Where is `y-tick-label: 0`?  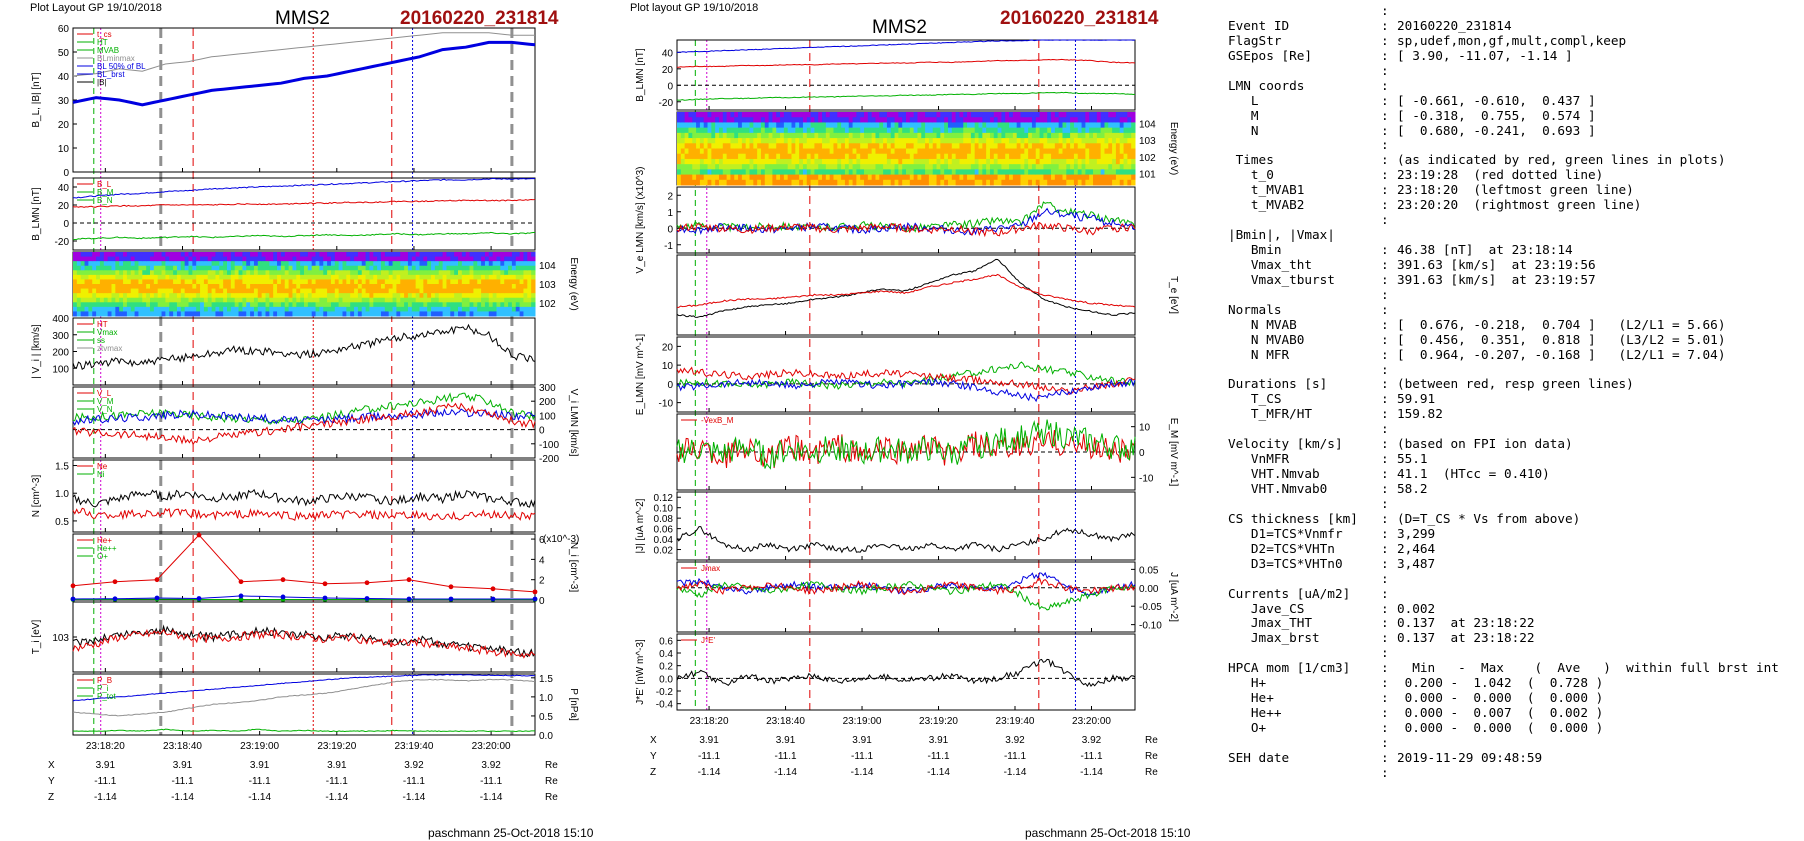
y-tick-label: 0 is located at coordinates (542, 431).